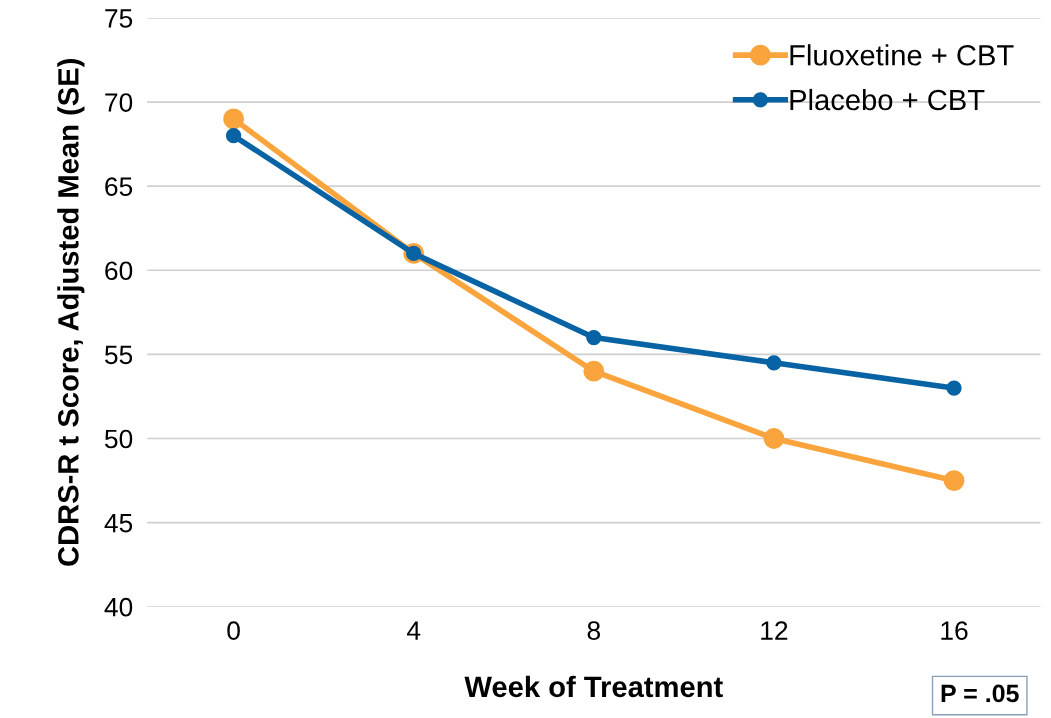 The width and height of the screenshot is (1051, 718). What do you see at coordinates (887, 99) in the screenshot?
I see `legend-label: Placebo + CBT` at bounding box center [887, 99].